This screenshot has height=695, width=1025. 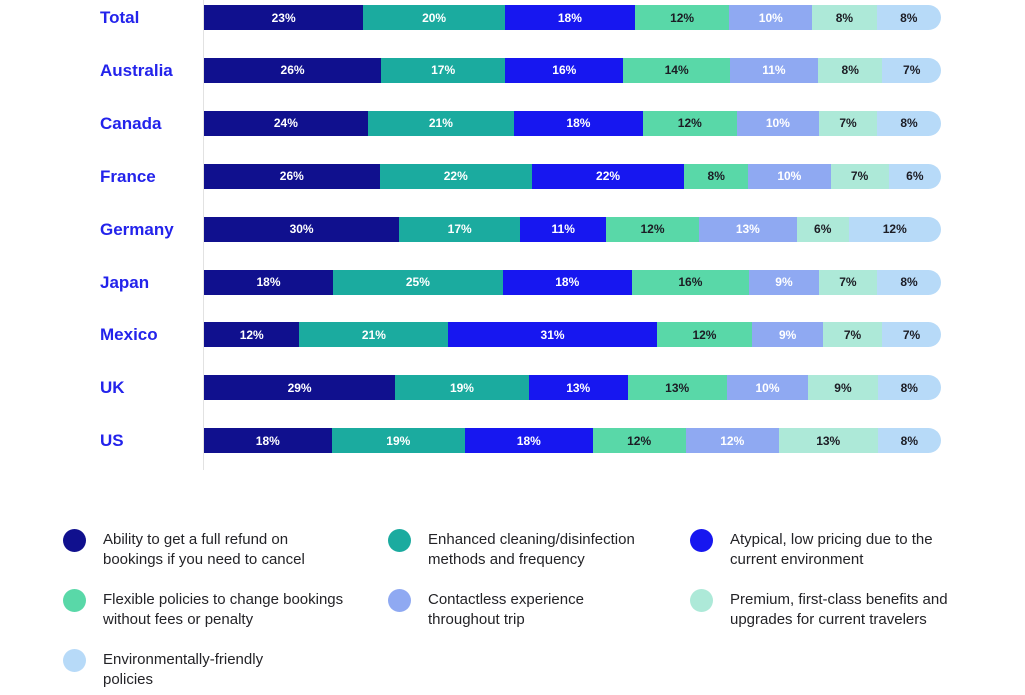 I want to click on country-row: Mexico 12% 21% 31% 12% 9% 7% 7%, so click(x=512, y=335).